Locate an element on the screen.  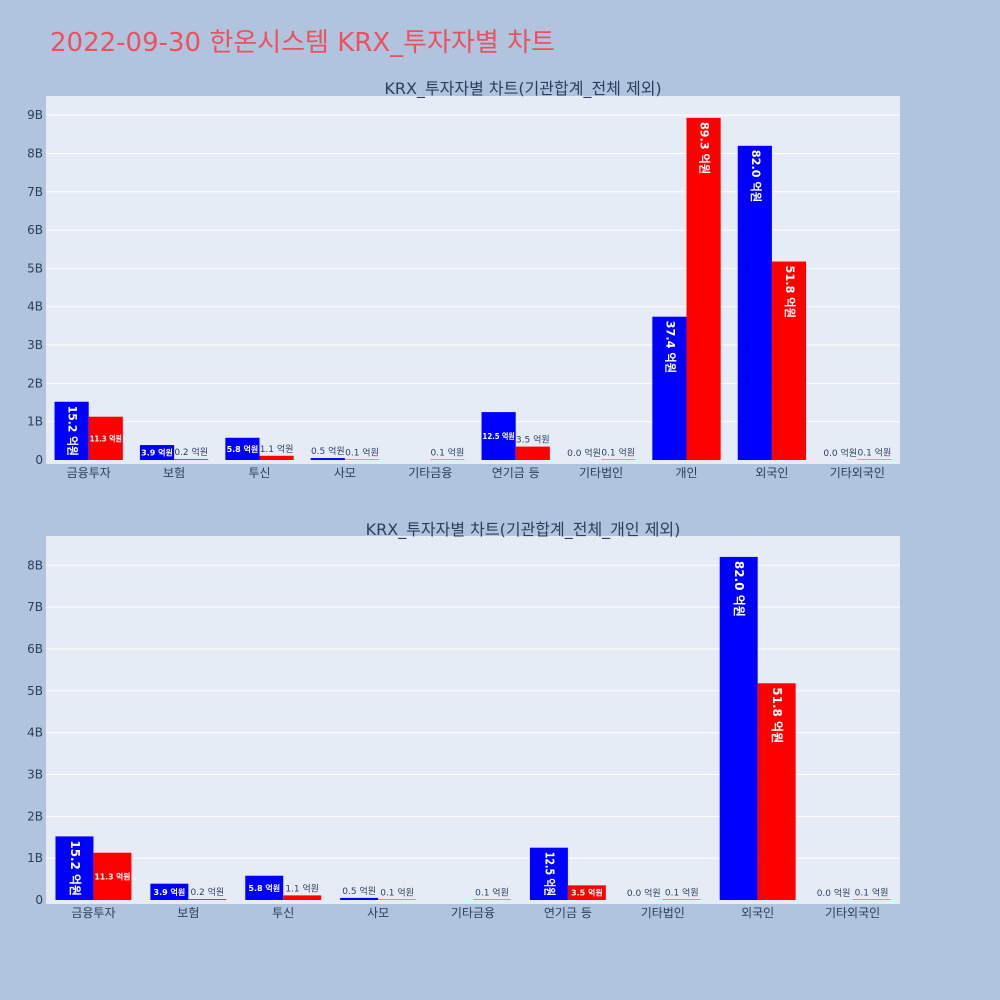
chart-title: KRX_투자자별 차트(기관합계_전체 제외) is located at coordinates (522, 89).